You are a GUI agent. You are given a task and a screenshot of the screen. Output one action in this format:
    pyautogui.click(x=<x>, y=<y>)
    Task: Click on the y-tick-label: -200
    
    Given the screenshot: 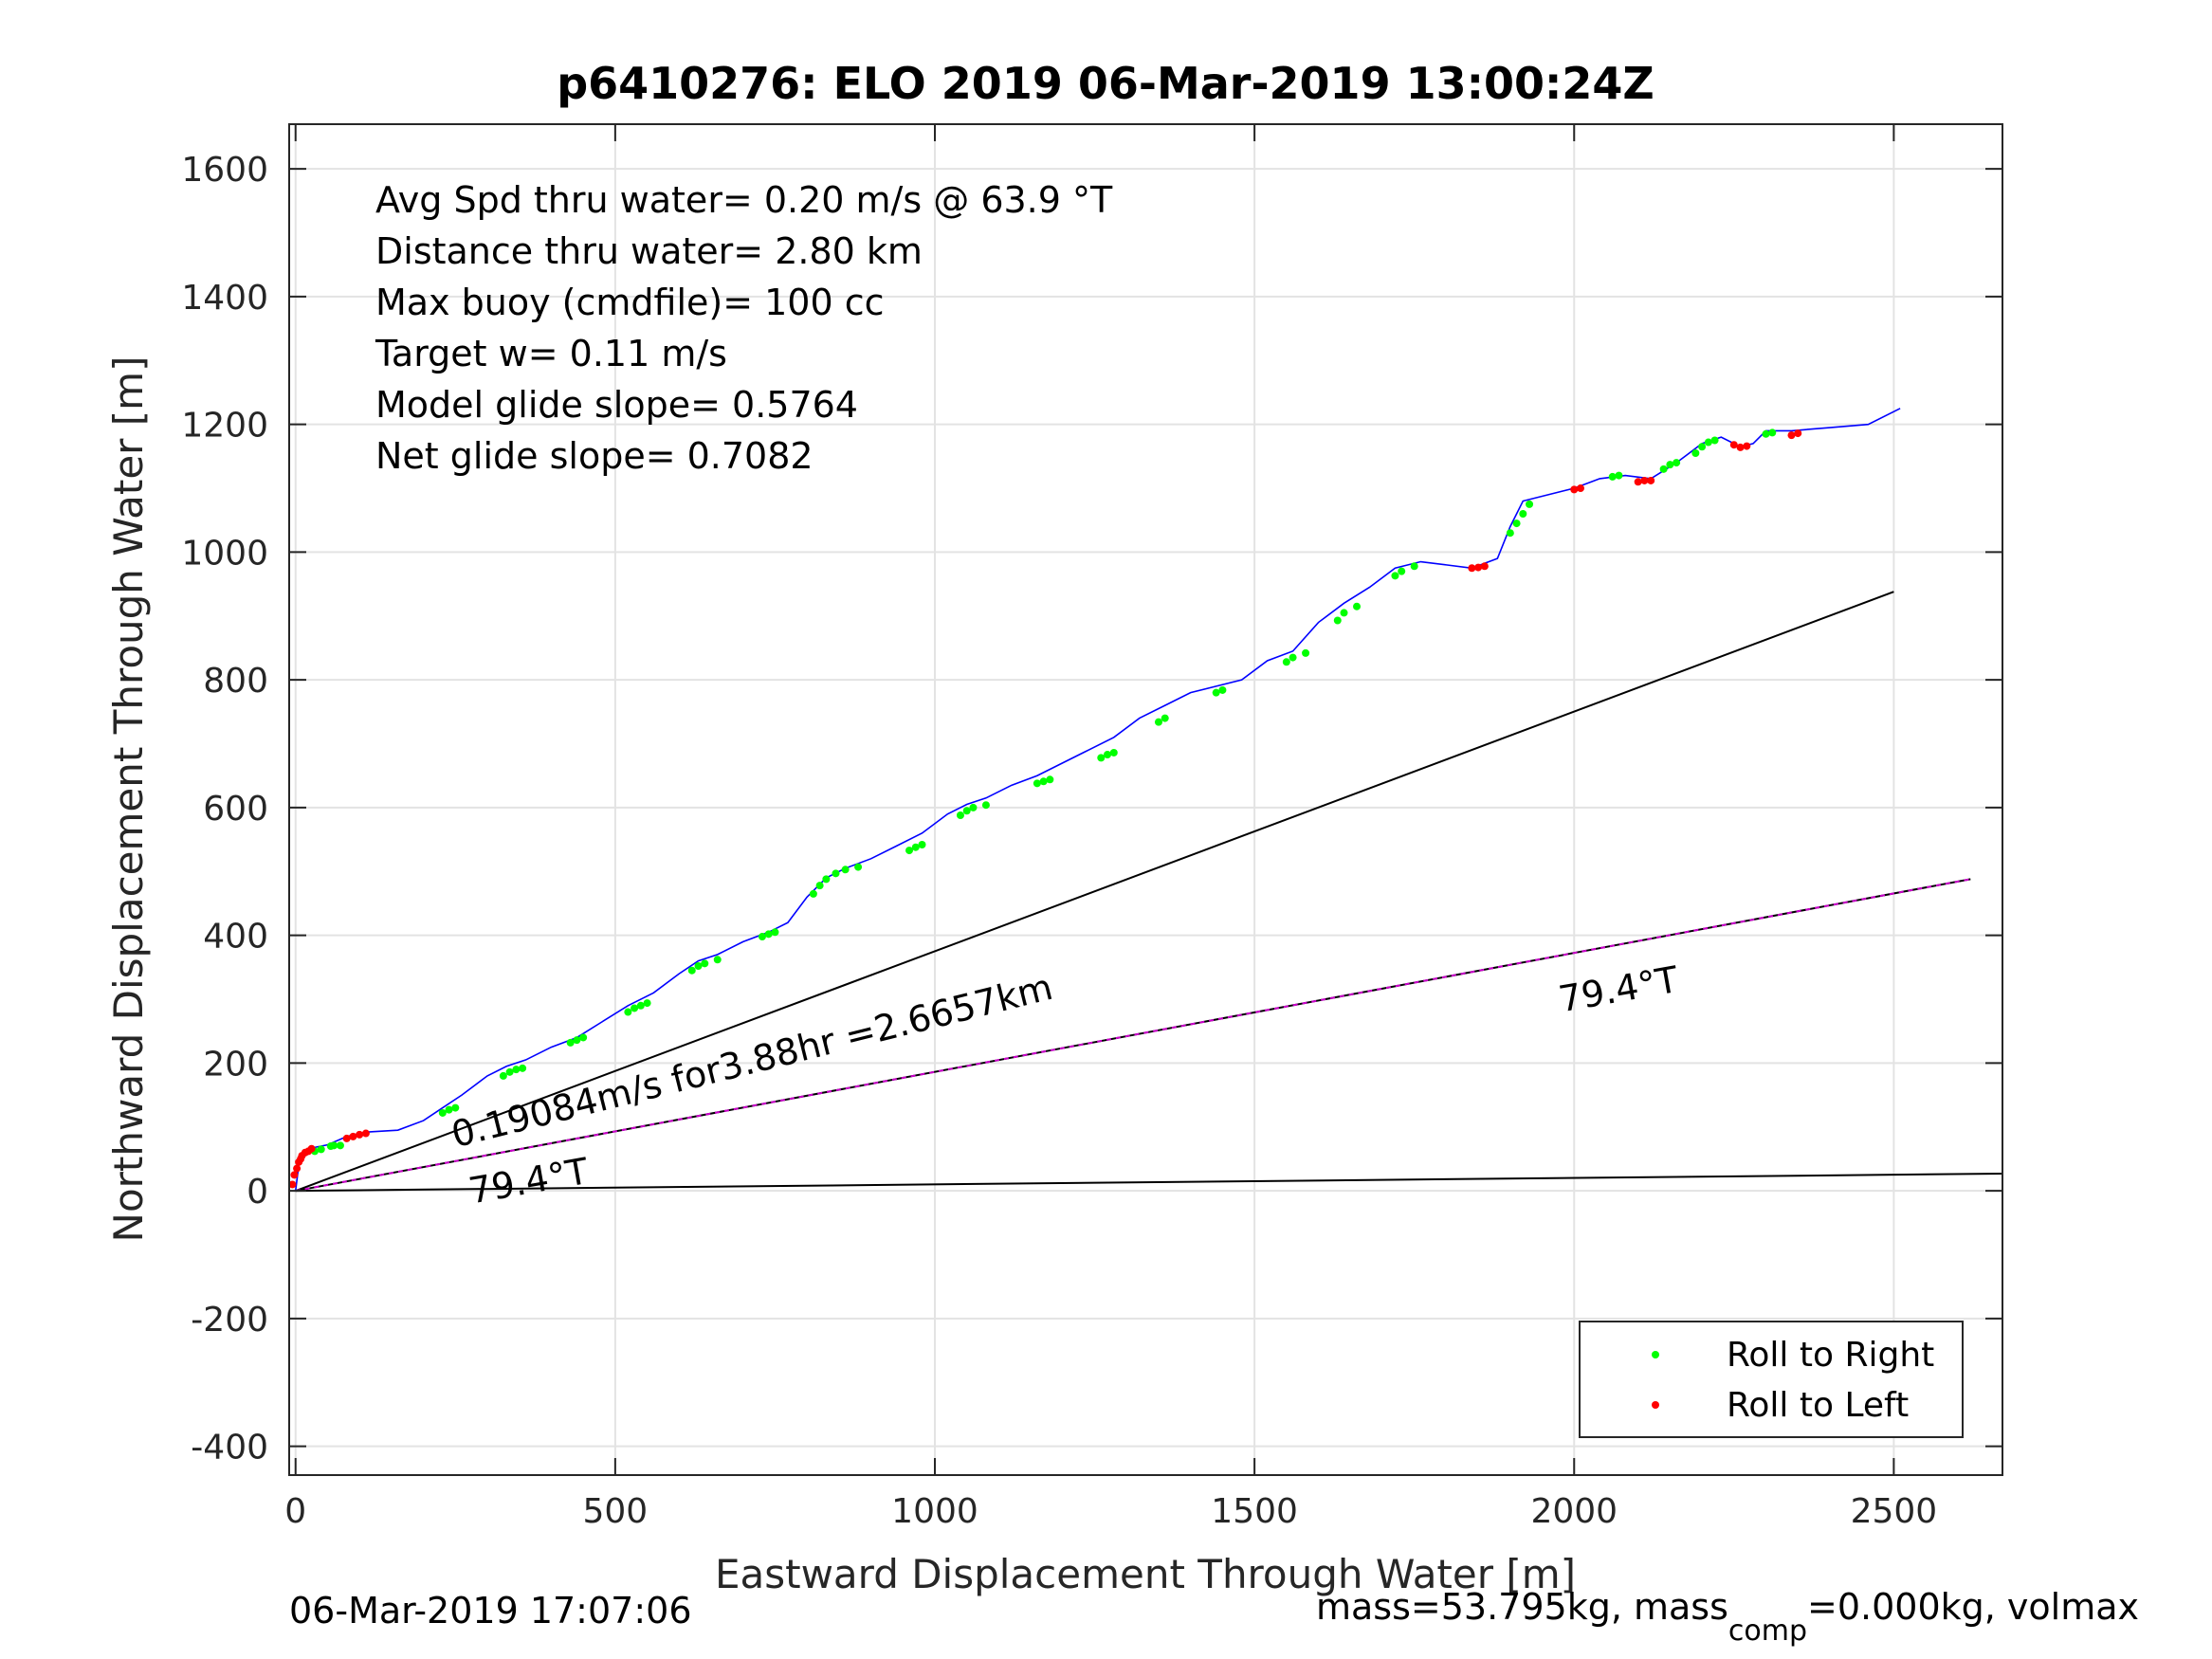 What is the action you would take?
    pyautogui.click(x=229, y=1320)
    